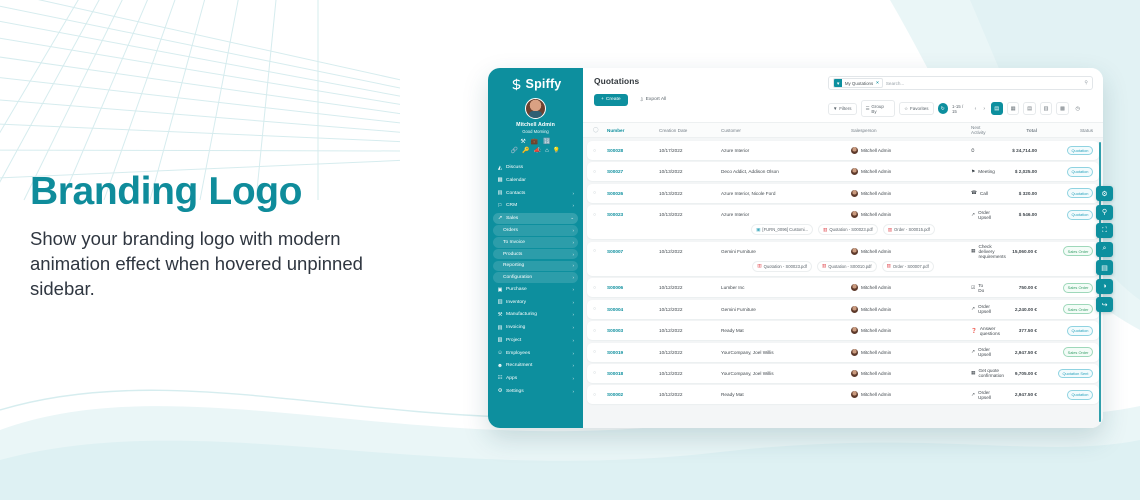 The height and width of the screenshot is (500, 1140). Describe the element at coordinates (535, 289) in the screenshot. I see `sidebar-item-purchase: ▣ Purchase ›` at that location.